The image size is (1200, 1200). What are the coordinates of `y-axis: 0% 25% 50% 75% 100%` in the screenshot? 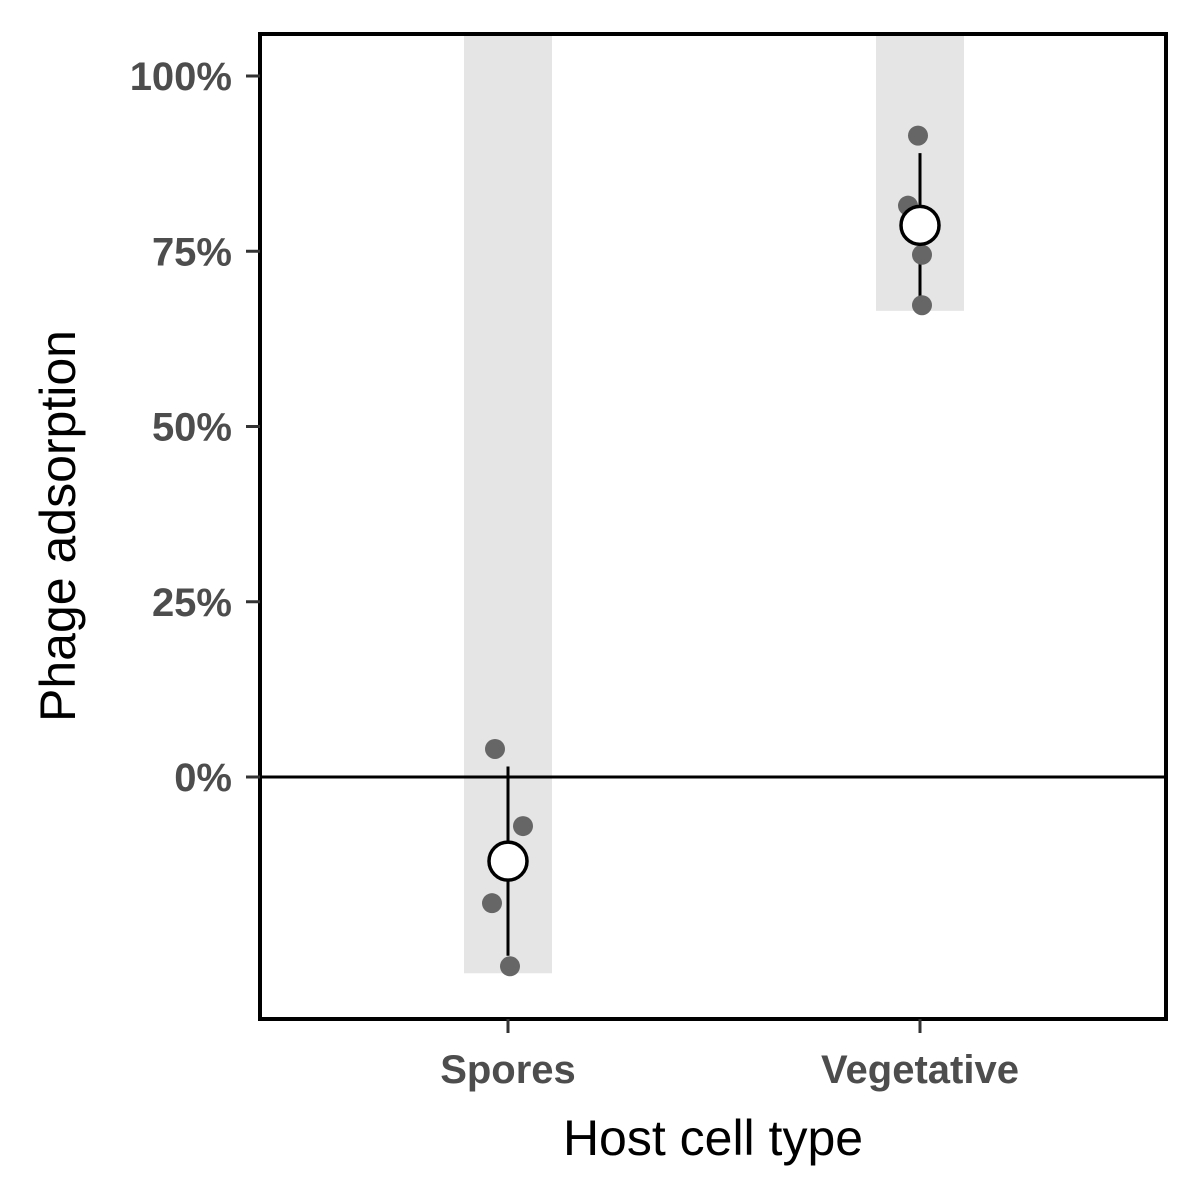 It's located at (195, 427).